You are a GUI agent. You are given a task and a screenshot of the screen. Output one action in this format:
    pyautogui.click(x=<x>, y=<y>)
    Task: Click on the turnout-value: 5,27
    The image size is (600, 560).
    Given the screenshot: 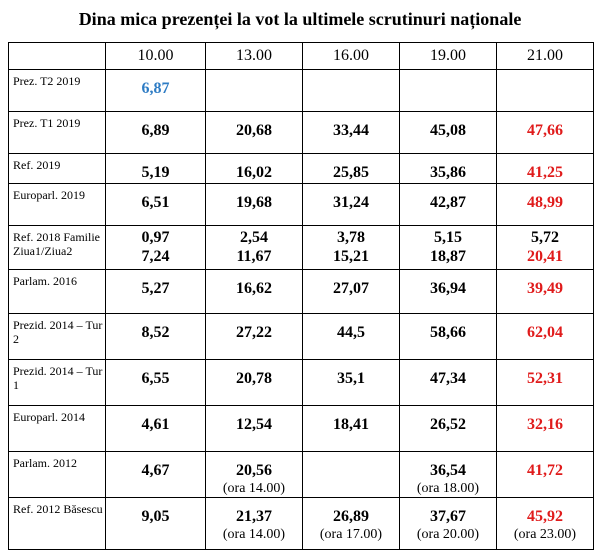 What is the action you would take?
    pyautogui.click(x=155, y=288)
    